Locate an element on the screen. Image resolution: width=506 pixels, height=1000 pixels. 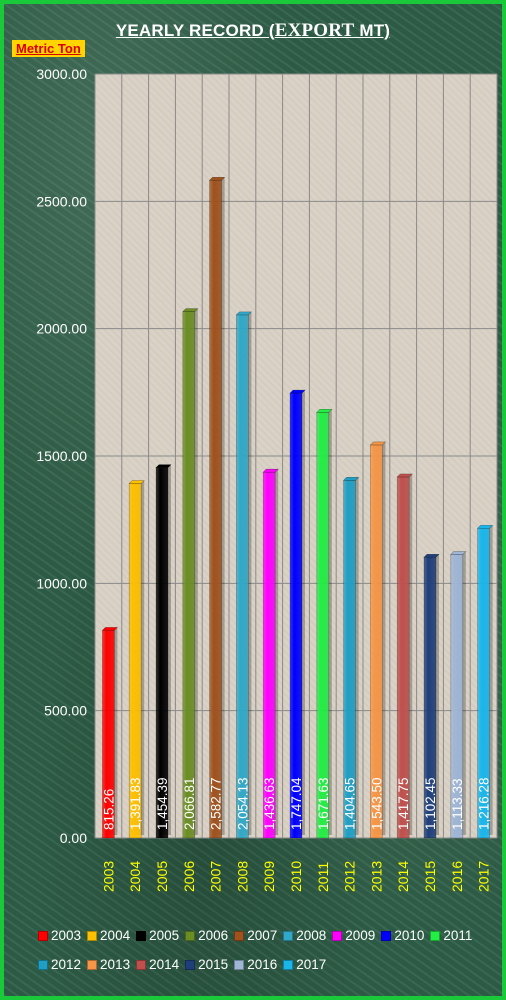
bar-2011 is located at coordinates (323, 625).